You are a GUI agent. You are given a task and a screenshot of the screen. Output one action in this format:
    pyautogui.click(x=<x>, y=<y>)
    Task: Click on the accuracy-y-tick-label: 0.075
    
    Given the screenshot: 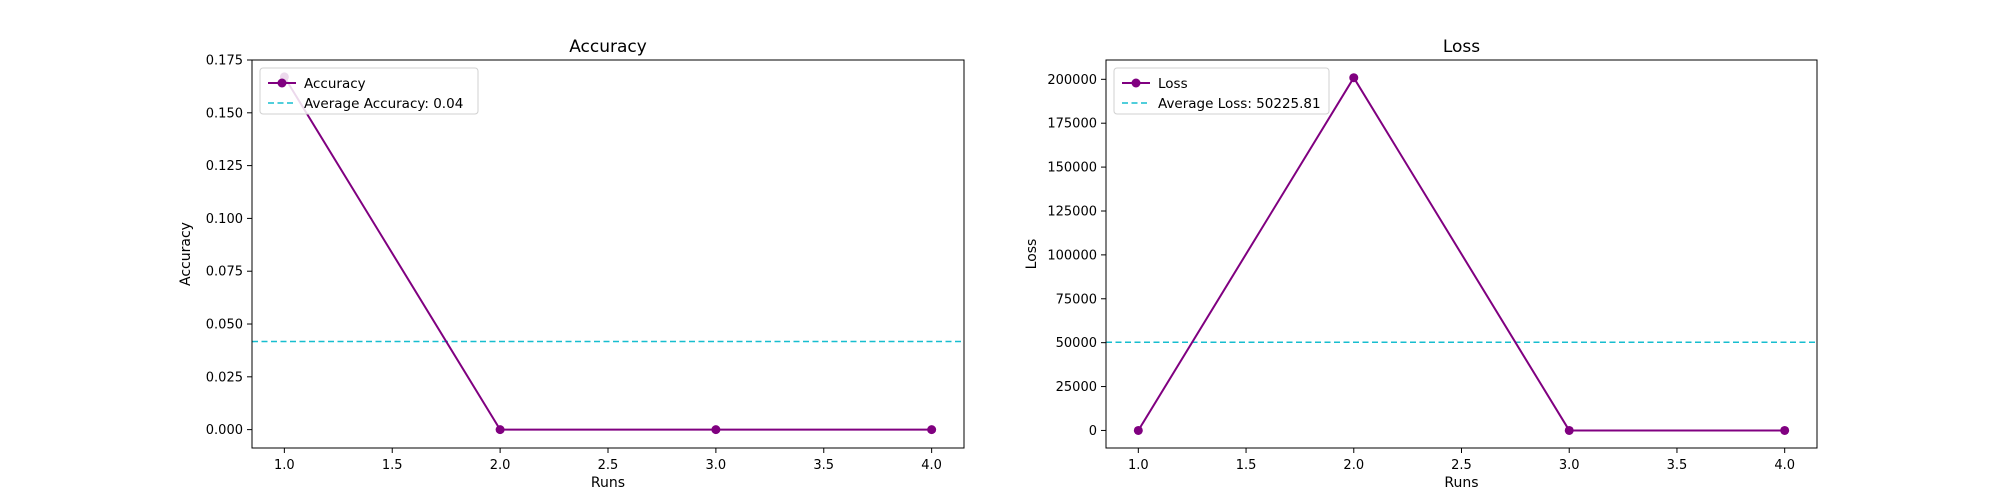 What is the action you would take?
    pyautogui.click(x=224, y=272)
    